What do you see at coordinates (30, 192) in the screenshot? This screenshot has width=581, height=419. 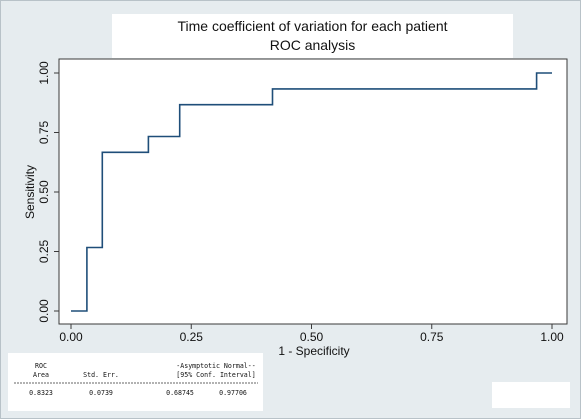 I see `y-axis-label: Sensitivity` at bounding box center [30, 192].